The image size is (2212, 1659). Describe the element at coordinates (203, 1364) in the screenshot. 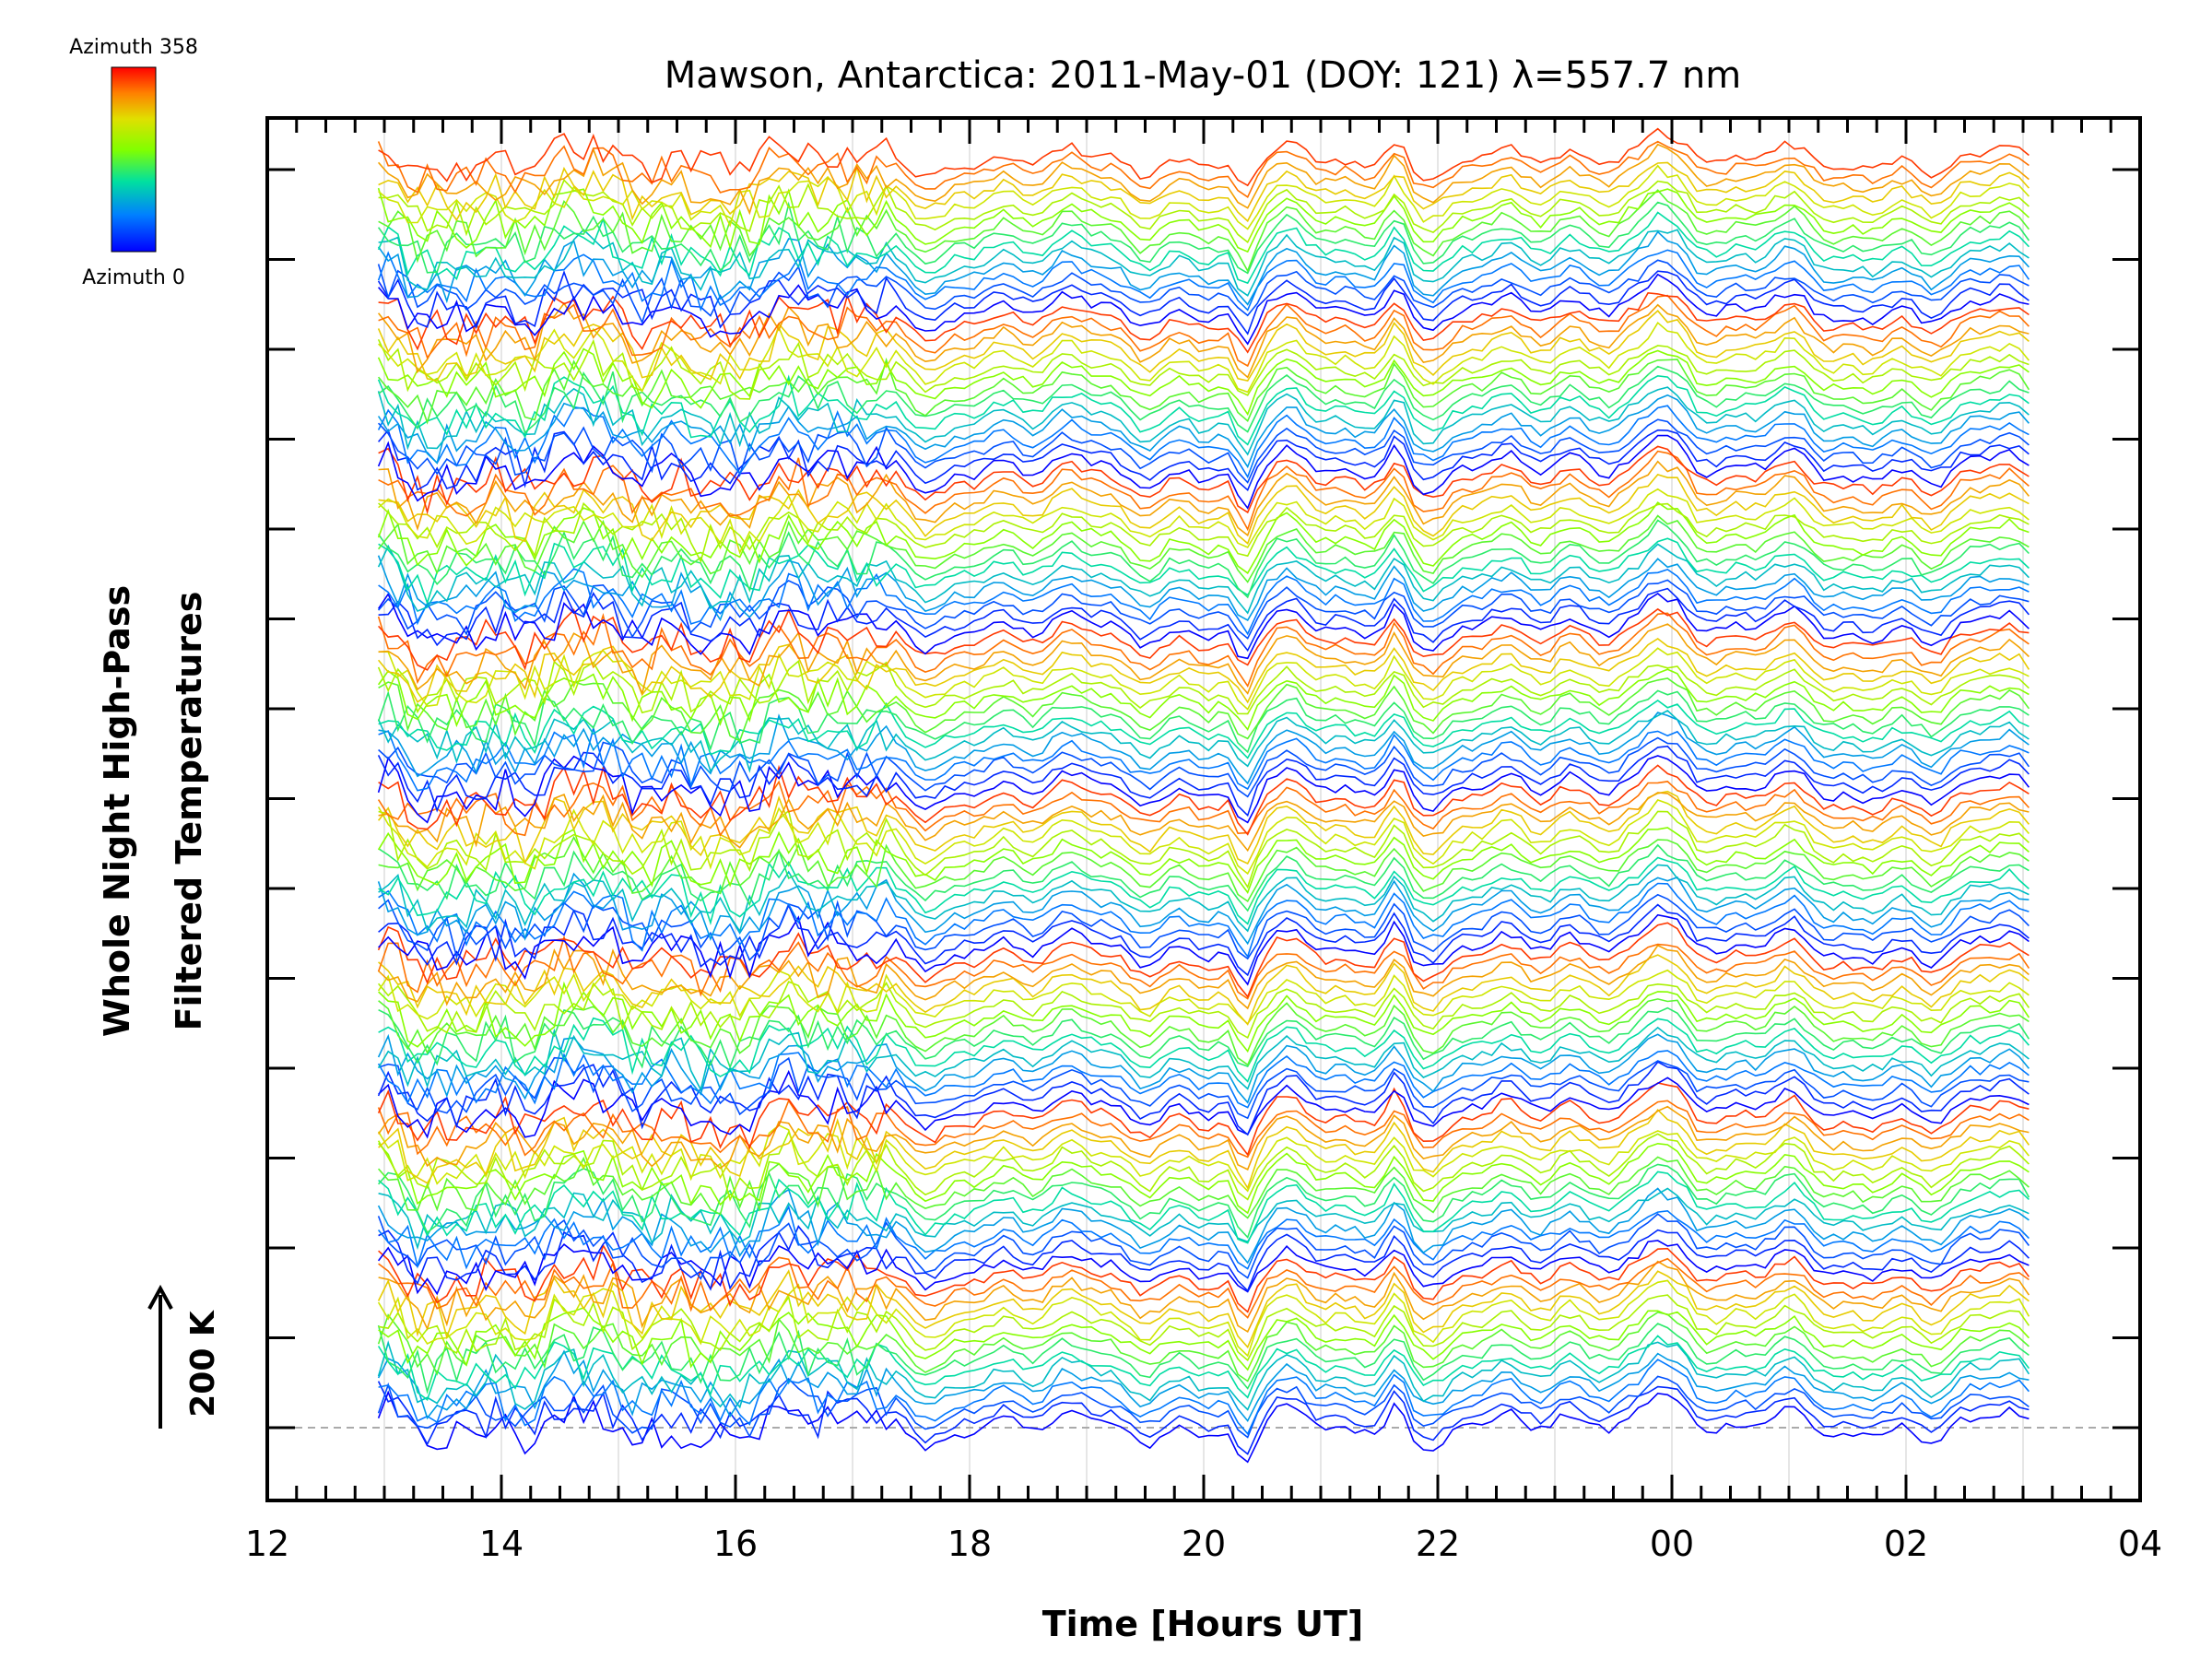

I see `scale-bar-label: 200 K` at that location.